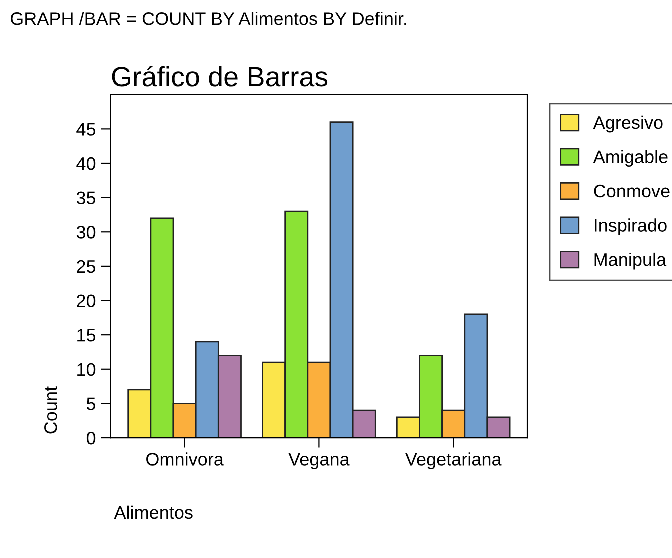 The height and width of the screenshot is (558, 672). Describe the element at coordinates (630, 261) in the screenshot. I see `legend-label: Manipula` at that location.